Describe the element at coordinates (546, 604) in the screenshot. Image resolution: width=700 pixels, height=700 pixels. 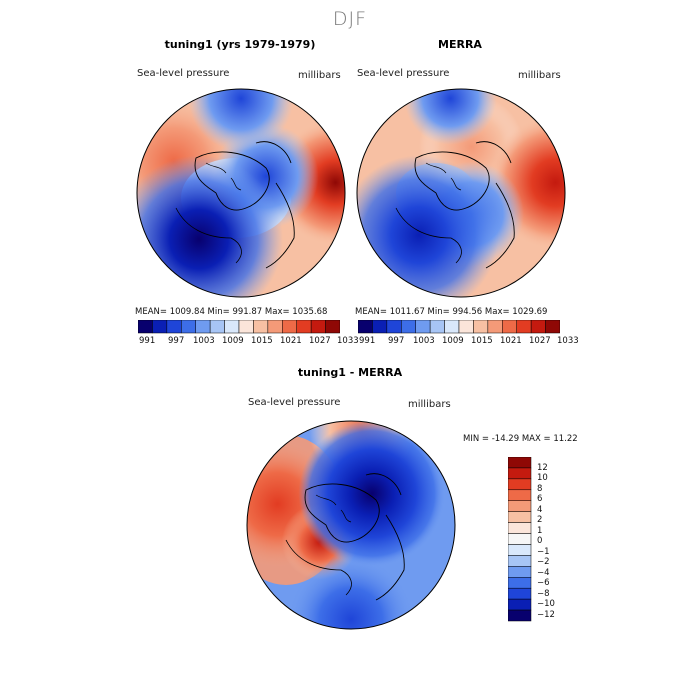
I see `panel3-tick: −10` at that location.